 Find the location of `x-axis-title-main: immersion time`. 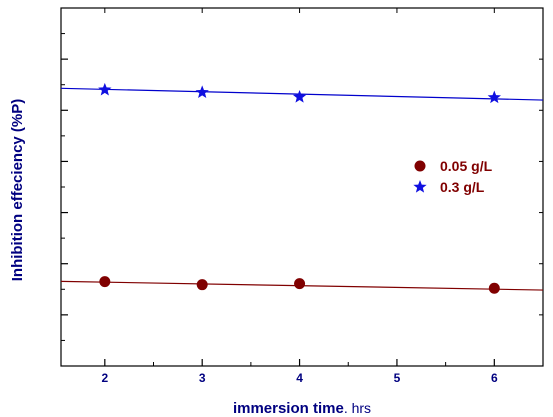

x-axis-title-main: immersion time is located at coordinates (288, 408).